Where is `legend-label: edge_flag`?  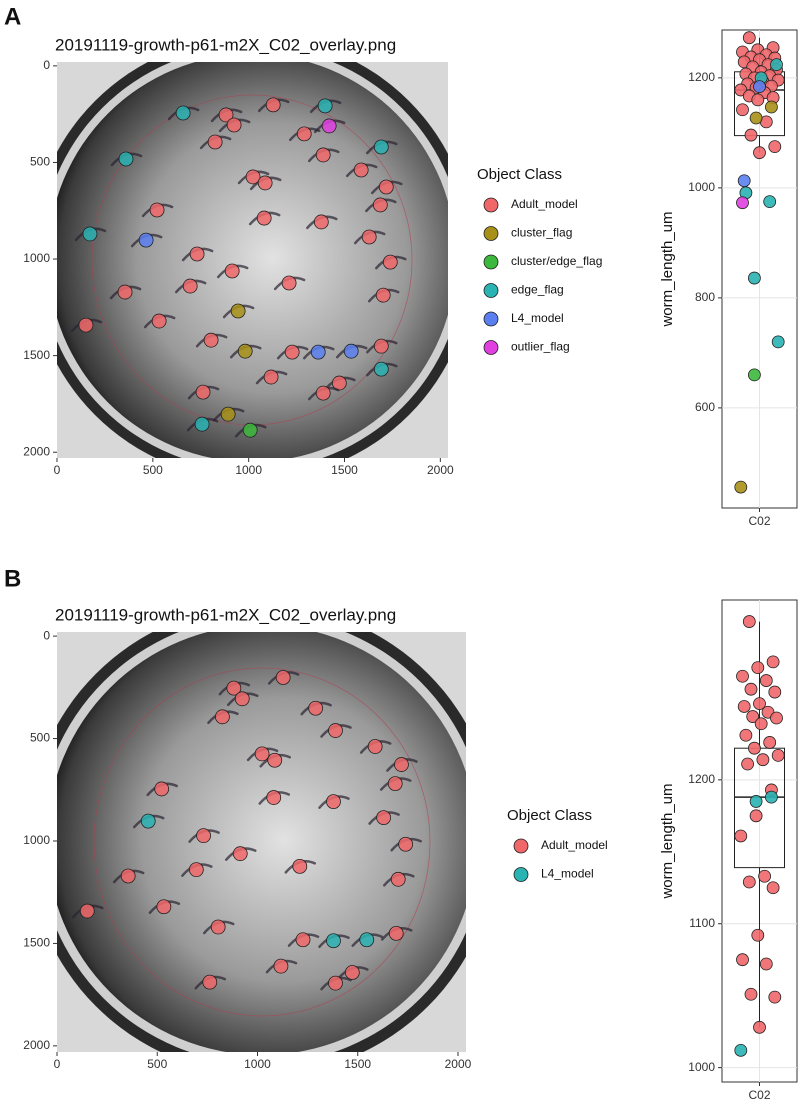
legend-label: edge_flag is located at coordinates (537, 290).